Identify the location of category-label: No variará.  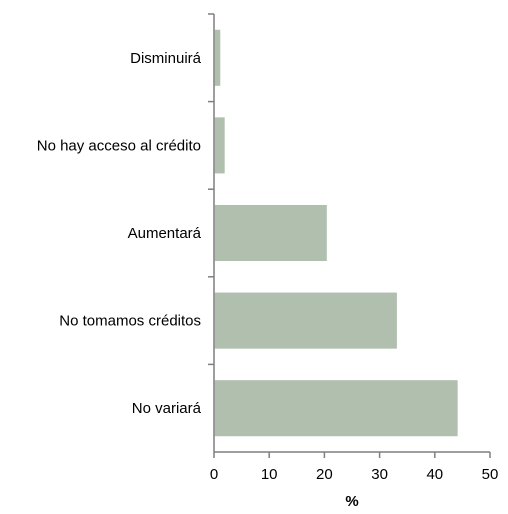
(167, 408).